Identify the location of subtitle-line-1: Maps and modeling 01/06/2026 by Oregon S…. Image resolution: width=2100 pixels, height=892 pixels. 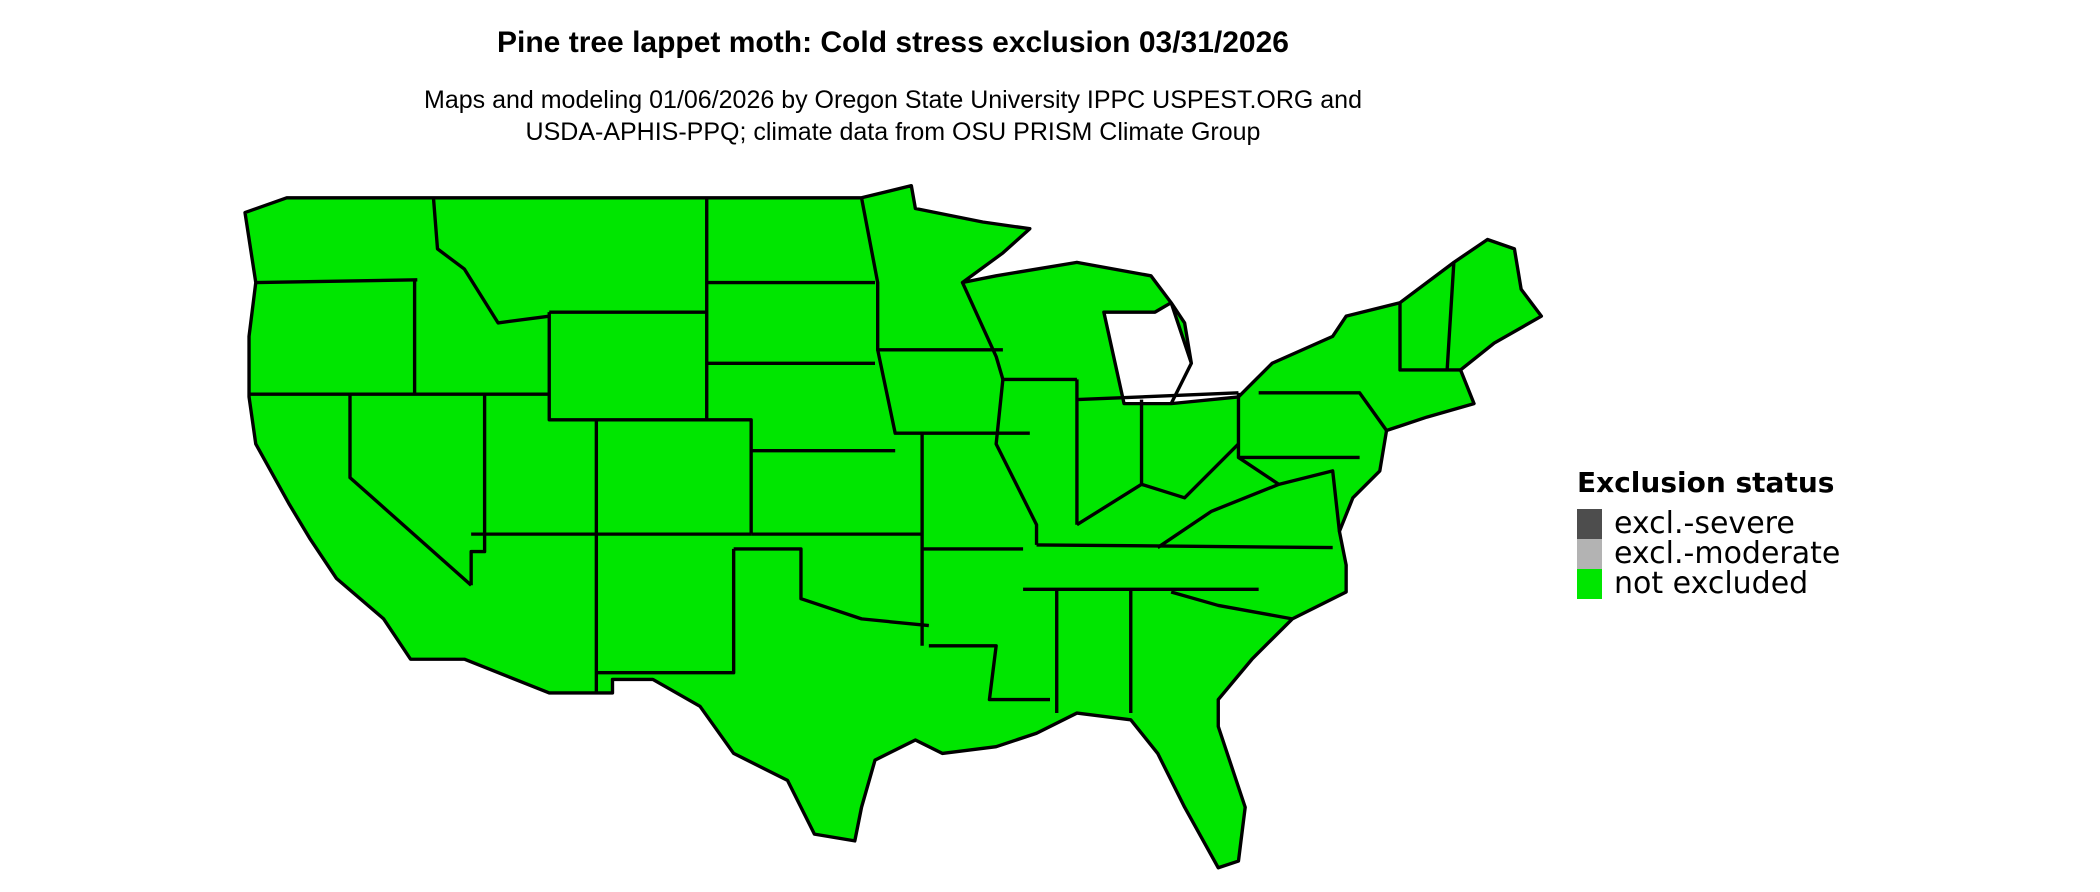
(893, 100).